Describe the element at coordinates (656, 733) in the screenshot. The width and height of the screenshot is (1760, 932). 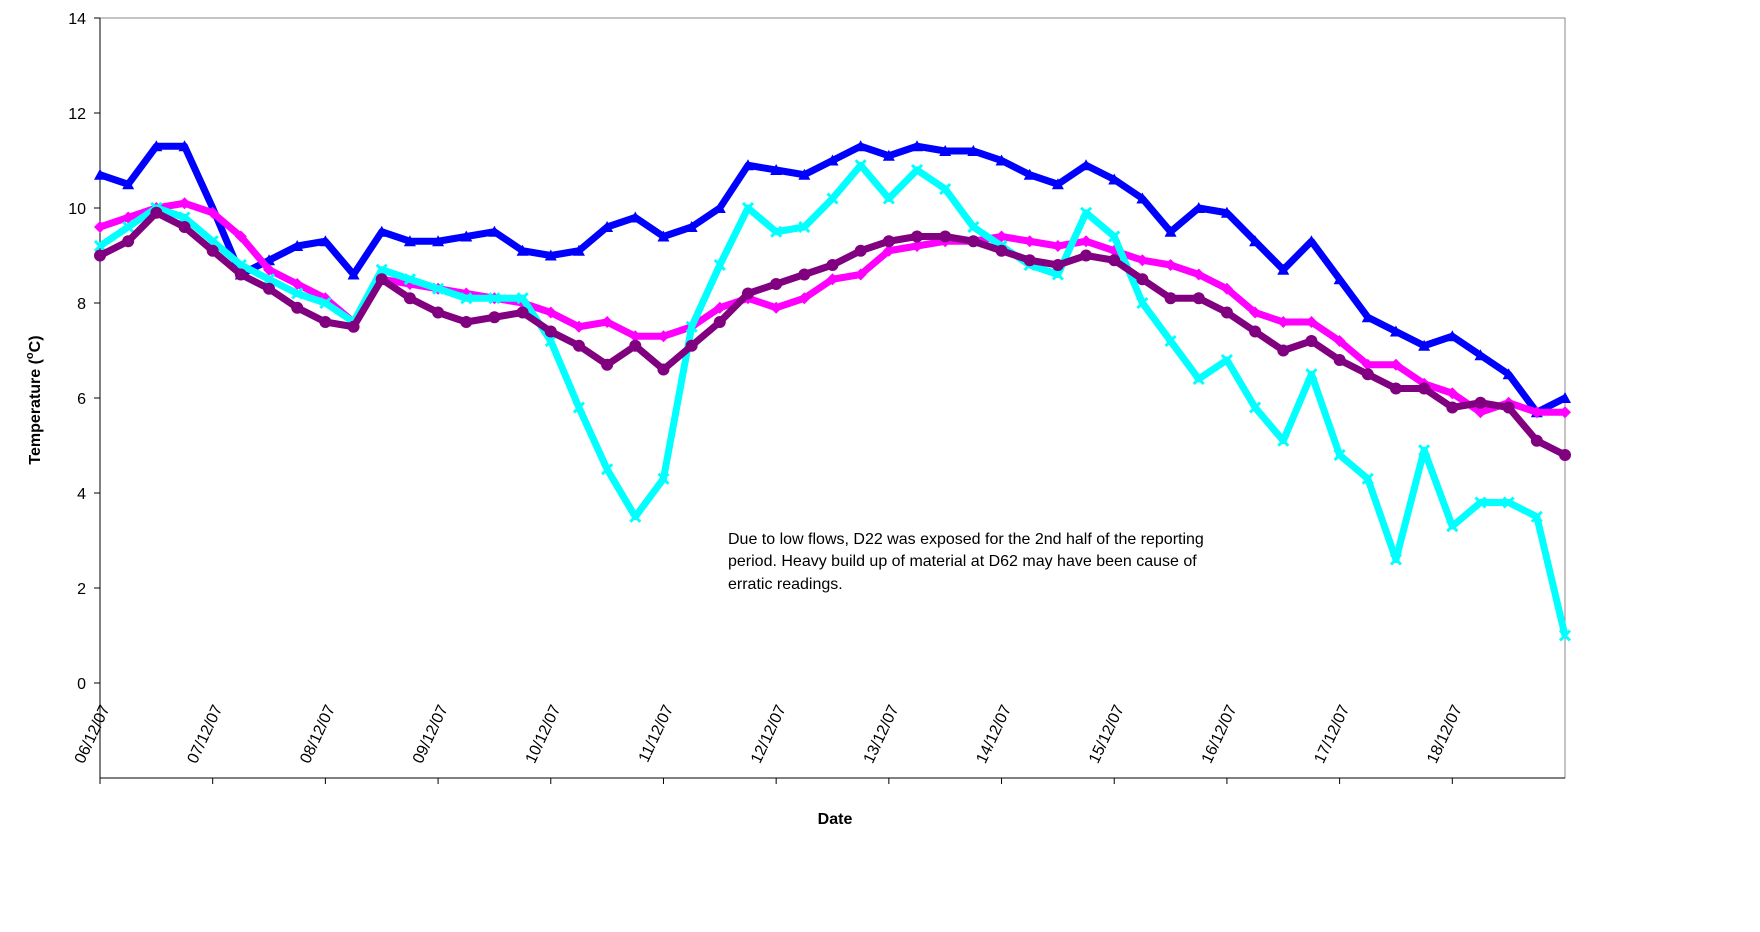
I see `x-tick-label: 11/12/07` at that location.